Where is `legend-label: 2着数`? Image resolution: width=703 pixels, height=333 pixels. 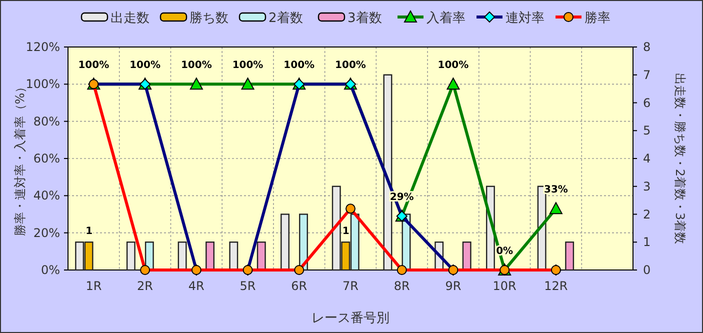 legend-label: 2着数 is located at coordinates (285, 18).